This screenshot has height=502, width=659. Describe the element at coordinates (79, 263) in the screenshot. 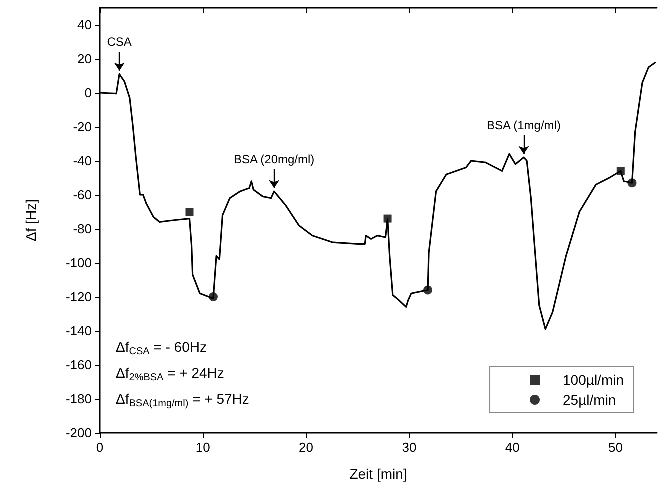

I see `y-tick-label: -100` at that location.